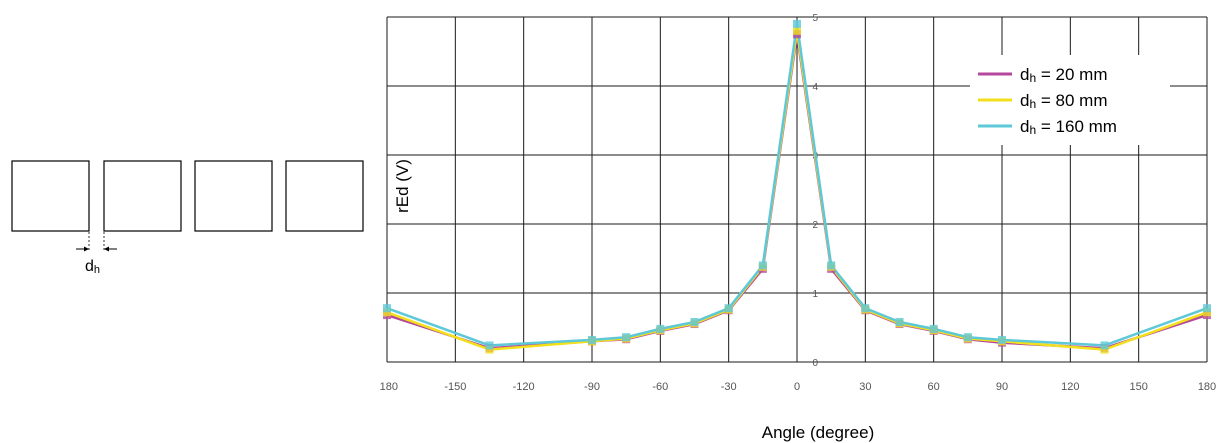 Image resolution: width=1232 pixels, height=443 pixels. Describe the element at coordinates (1070, 387) in the screenshot. I see `x-tick-label: 120` at that location.